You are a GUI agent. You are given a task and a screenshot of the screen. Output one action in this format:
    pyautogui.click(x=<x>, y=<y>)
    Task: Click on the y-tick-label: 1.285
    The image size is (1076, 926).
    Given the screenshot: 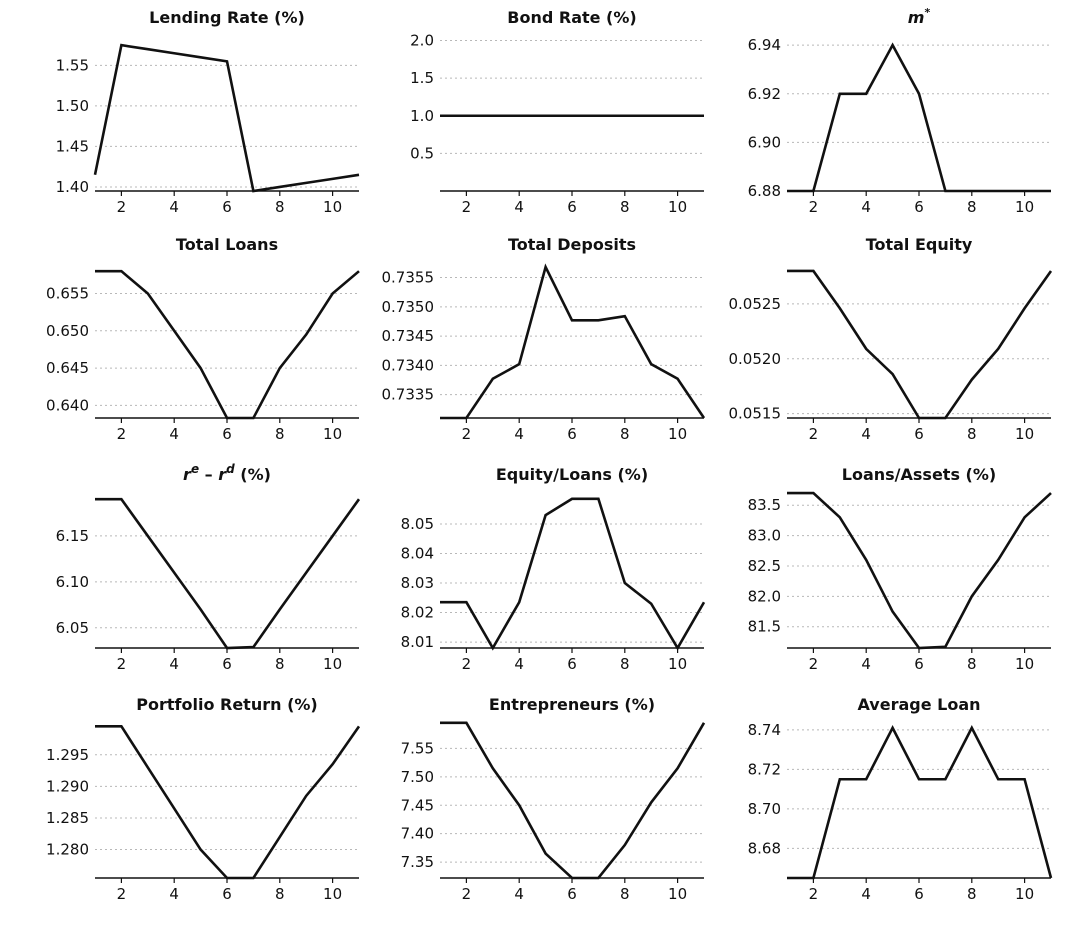 What is the action you would take?
    pyautogui.click(x=67, y=818)
    